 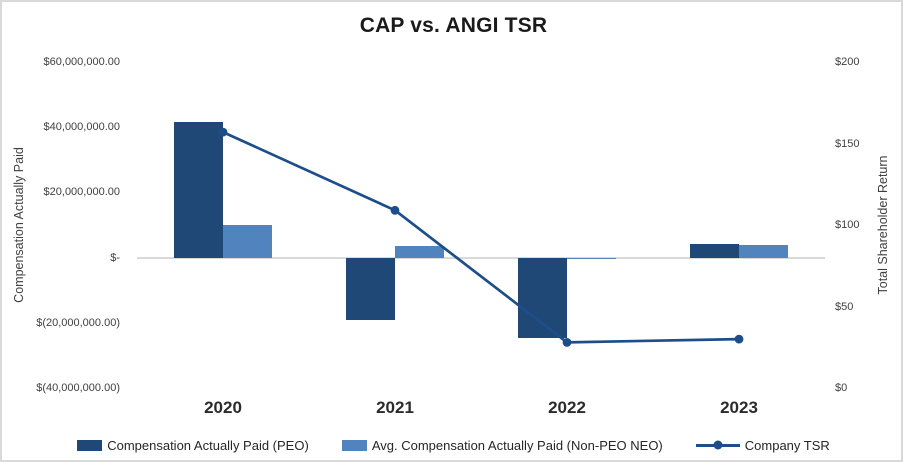 What do you see at coordinates (883, 225) in the screenshot?
I see `right-axis-title: Total Shareholder Return` at bounding box center [883, 225].